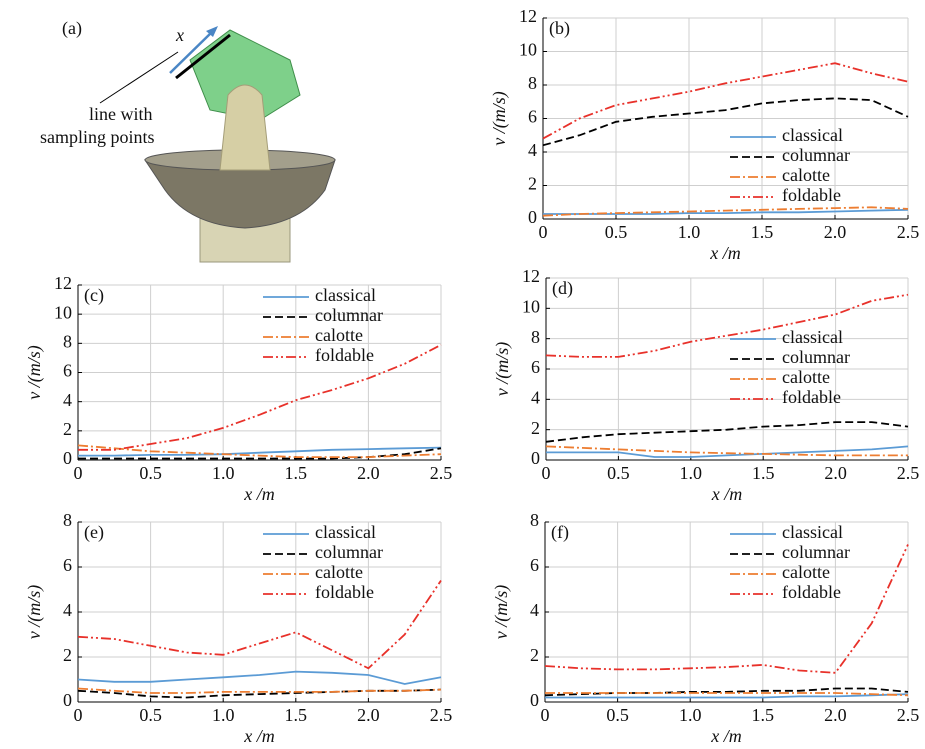  I want to click on panel-label: (e), so click(94, 532).